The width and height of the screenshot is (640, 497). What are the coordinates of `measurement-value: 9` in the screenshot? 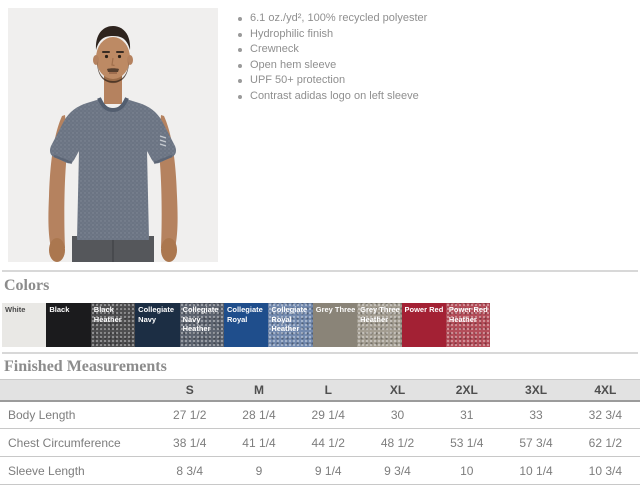 It's located at (259, 470).